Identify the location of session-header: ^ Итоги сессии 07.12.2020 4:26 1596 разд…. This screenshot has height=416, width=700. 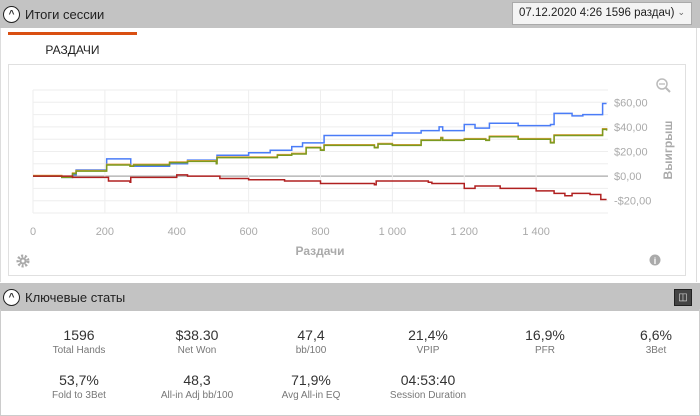
(350, 14).